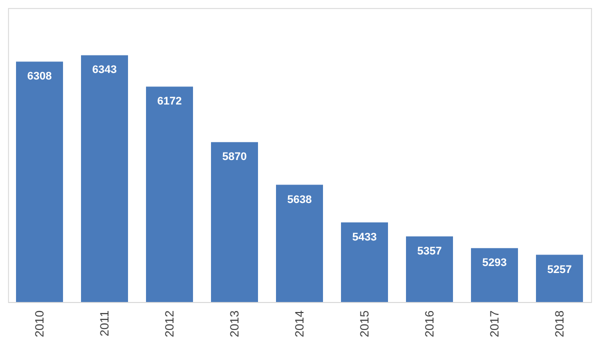  What do you see at coordinates (39, 76) in the screenshot?
I see `data-label: 6308` at bounding box center [39, 76].